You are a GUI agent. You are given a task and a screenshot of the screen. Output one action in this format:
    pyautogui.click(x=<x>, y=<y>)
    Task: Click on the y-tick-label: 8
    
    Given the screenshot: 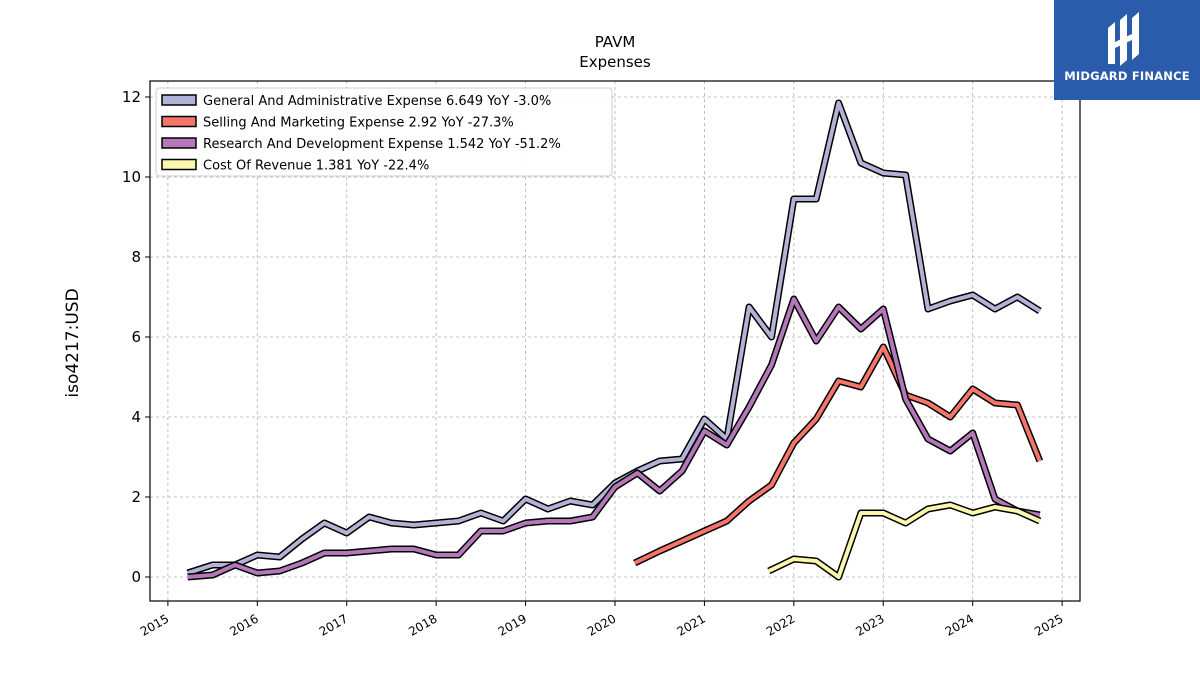 What is the action you would take?
    pyautogui.click(x=136, y=257)
    